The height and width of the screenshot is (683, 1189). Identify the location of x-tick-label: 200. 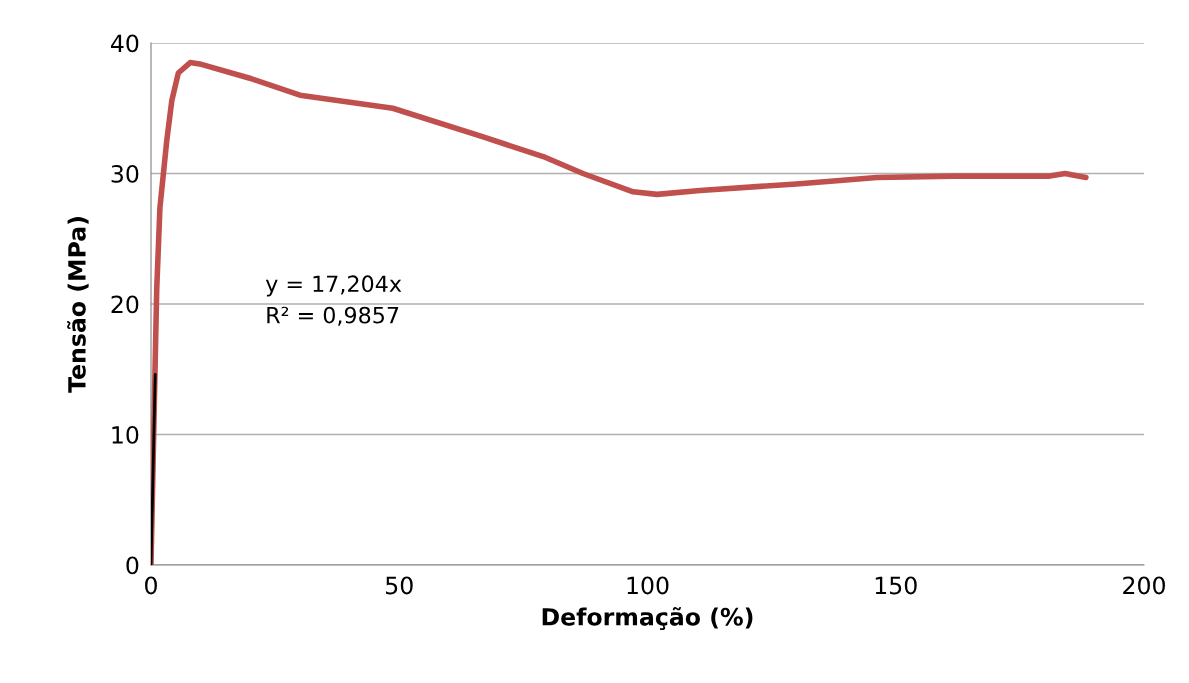
(1144, 585).